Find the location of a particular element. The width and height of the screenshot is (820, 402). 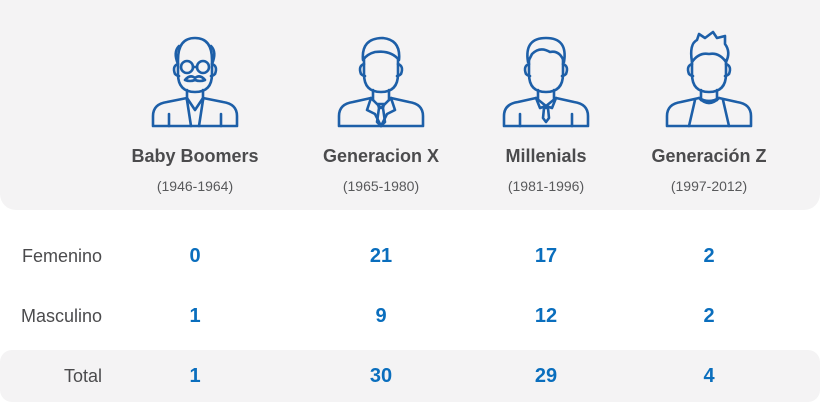

generation-column-generacion-z: Generación Z (1997-2012) is located at coordinates (709, 105).